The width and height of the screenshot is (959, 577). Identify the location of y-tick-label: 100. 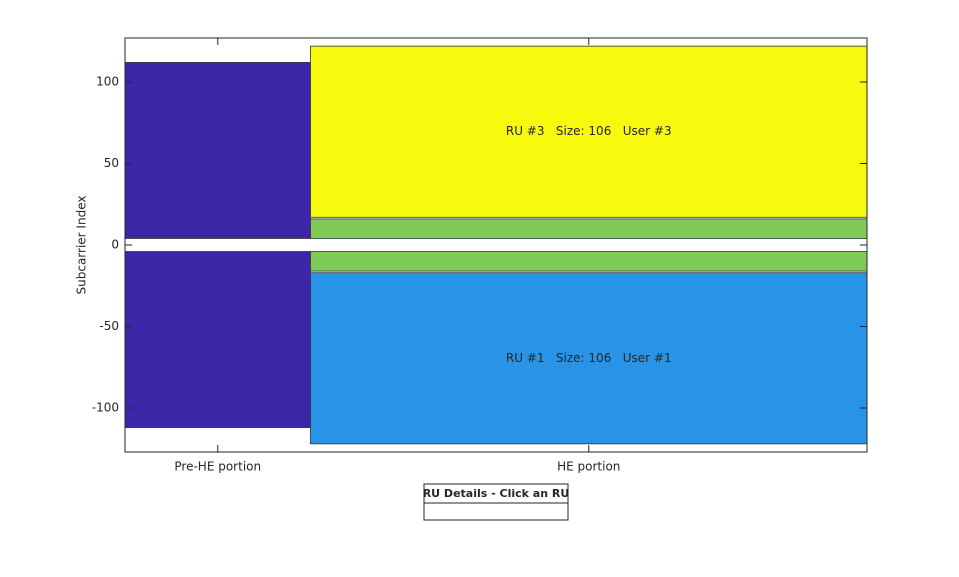
(107, 82).